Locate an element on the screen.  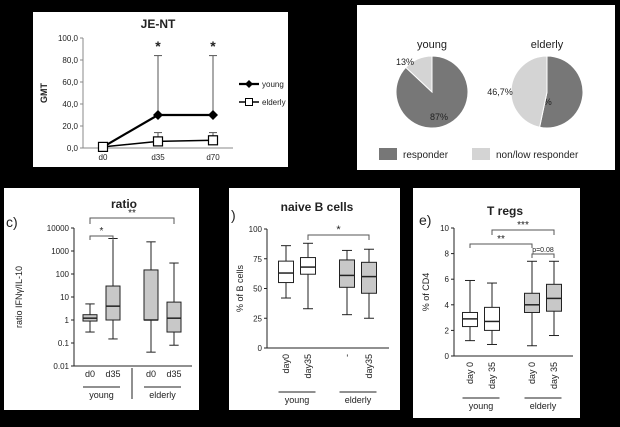
y-axis-label: % of CD4 is located at coordinates (426, 292).